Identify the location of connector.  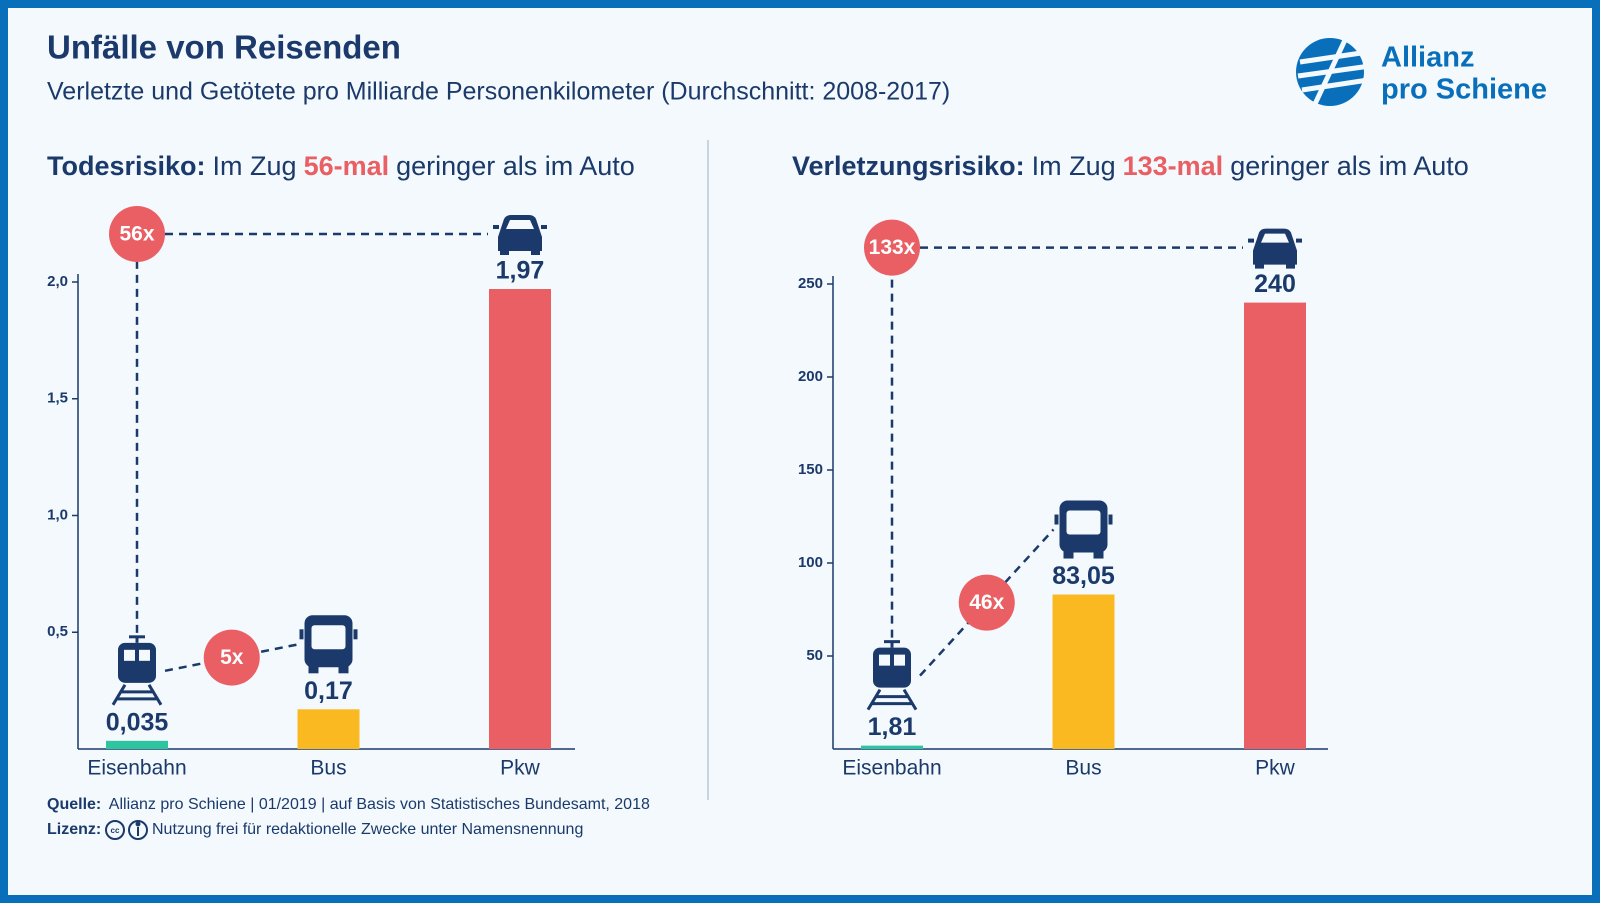
(231, 658).